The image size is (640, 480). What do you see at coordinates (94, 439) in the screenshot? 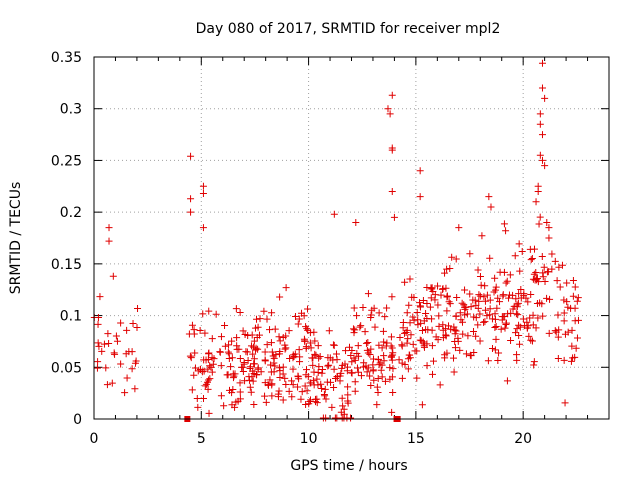
I see `x-tick-label: 0` at bounding box center [94, 439].